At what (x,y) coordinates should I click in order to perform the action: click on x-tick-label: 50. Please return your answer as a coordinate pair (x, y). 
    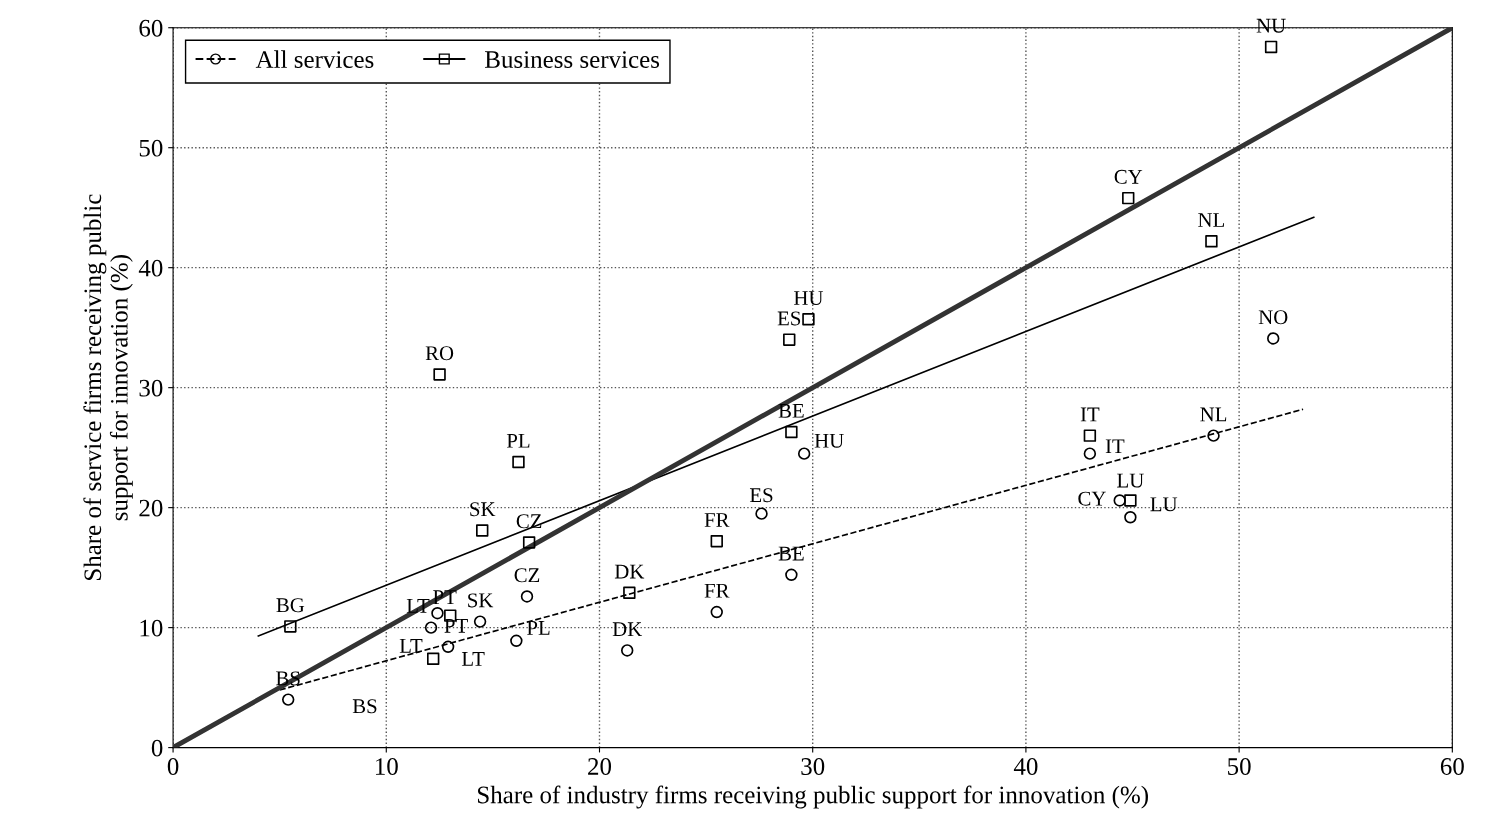
    Looking at the image, I should click on (1239, 766).